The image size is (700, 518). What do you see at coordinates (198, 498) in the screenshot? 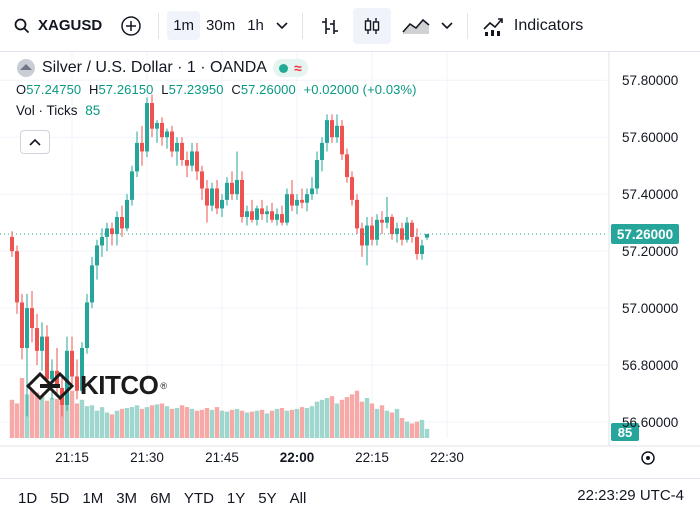
I see `range-ytd-button: YTD` at bounding box center [198, 498].